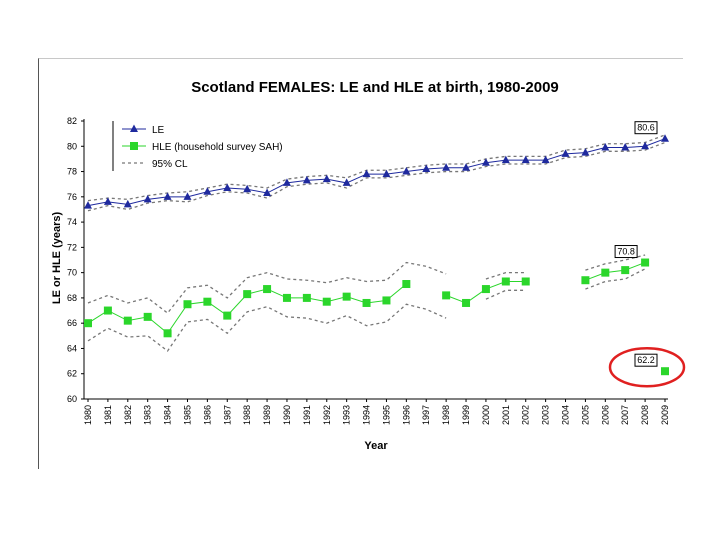 Image resolution: width=720 pixels, height=540 pixels. I want to click on legend-label: LE, so click(158, 130).